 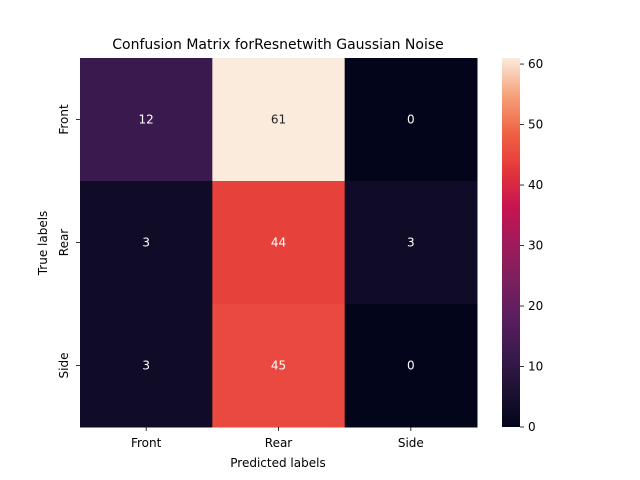 I want to click on y-tick-label: Front, so click(x=64, y=119).